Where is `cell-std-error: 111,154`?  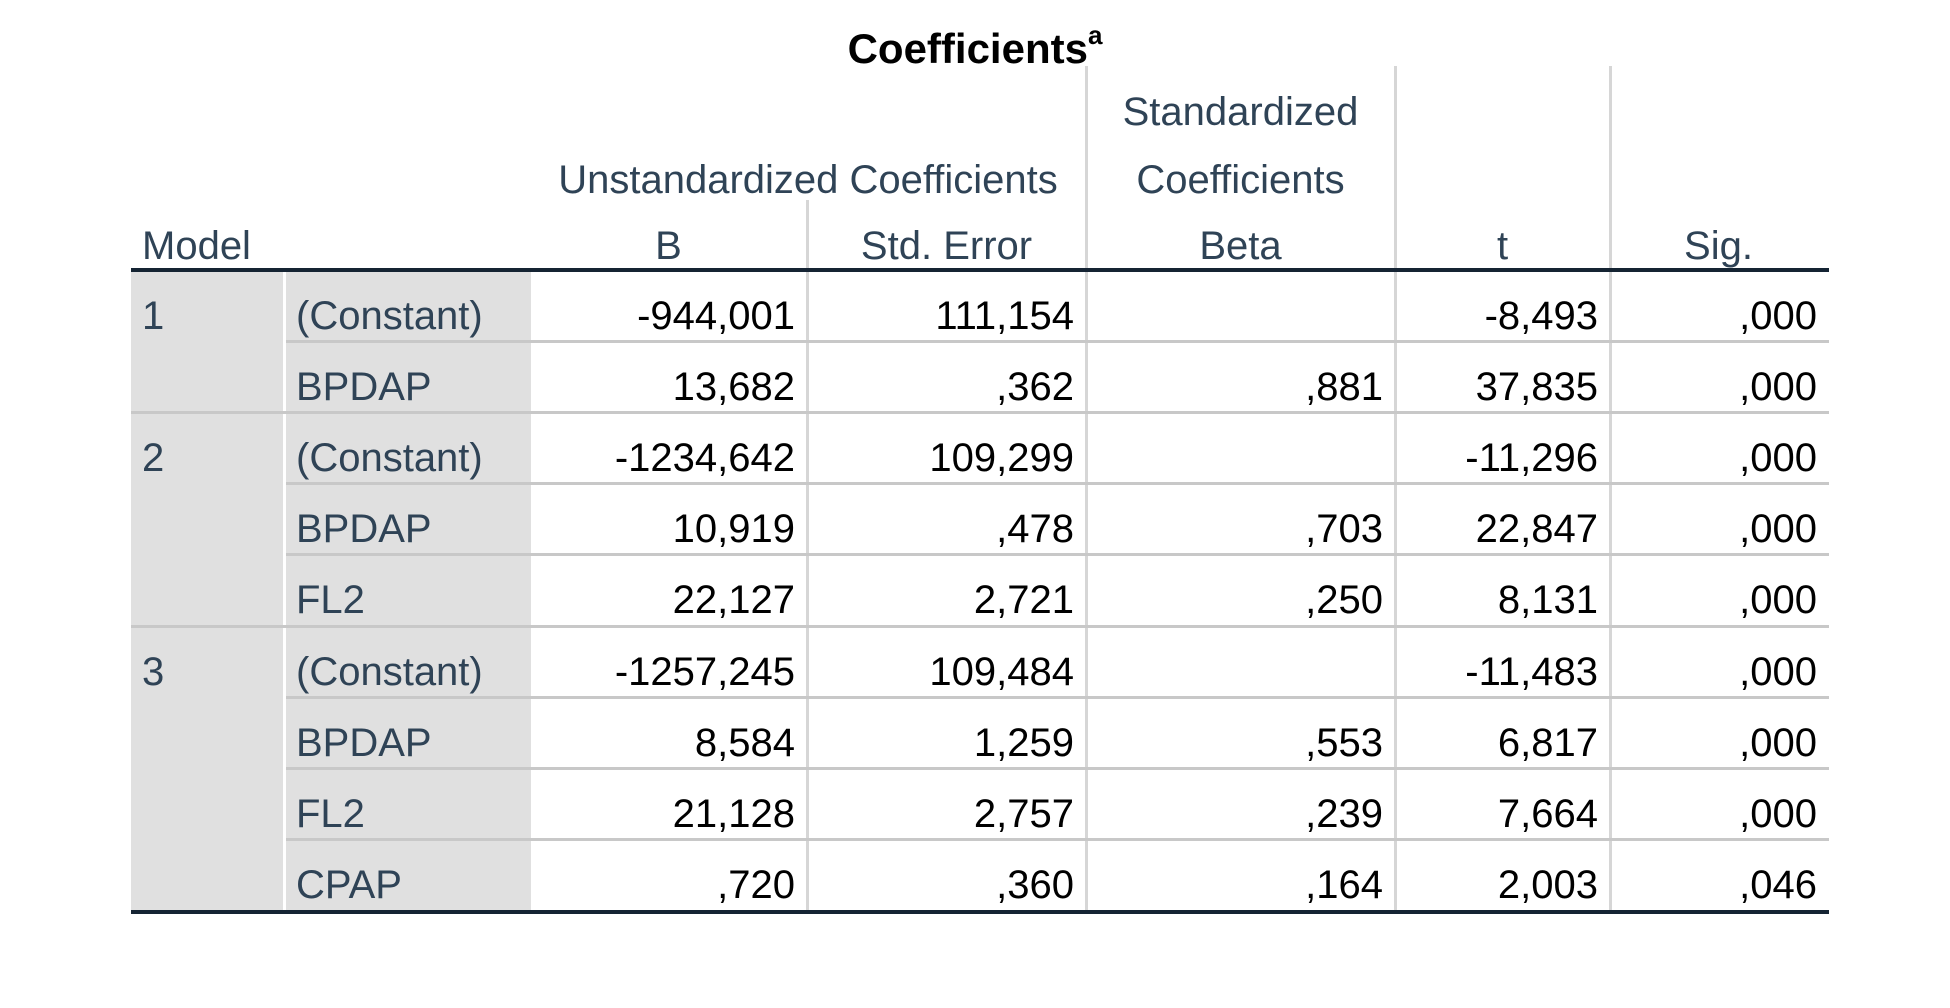 cell-std-error: 111,154 is located at coordinates (1004, 316).